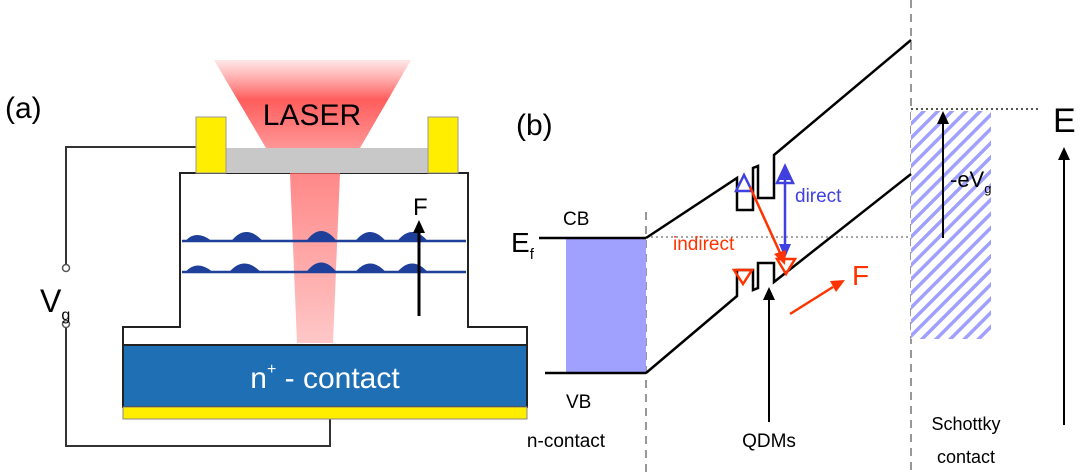  I want to click on energy-axis-head, so click(1064, 153).